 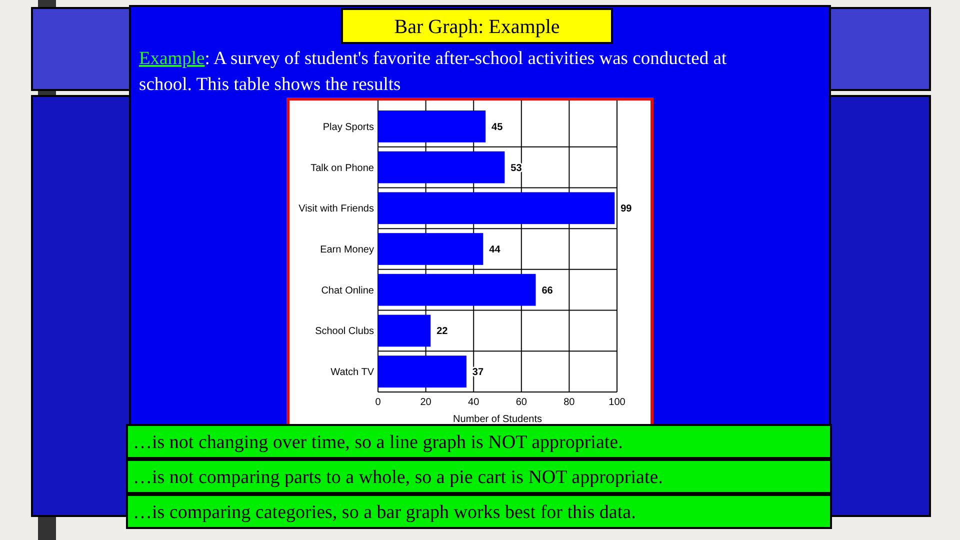 I want to click on x-tick-label: 80, so click(x=570, y=402).